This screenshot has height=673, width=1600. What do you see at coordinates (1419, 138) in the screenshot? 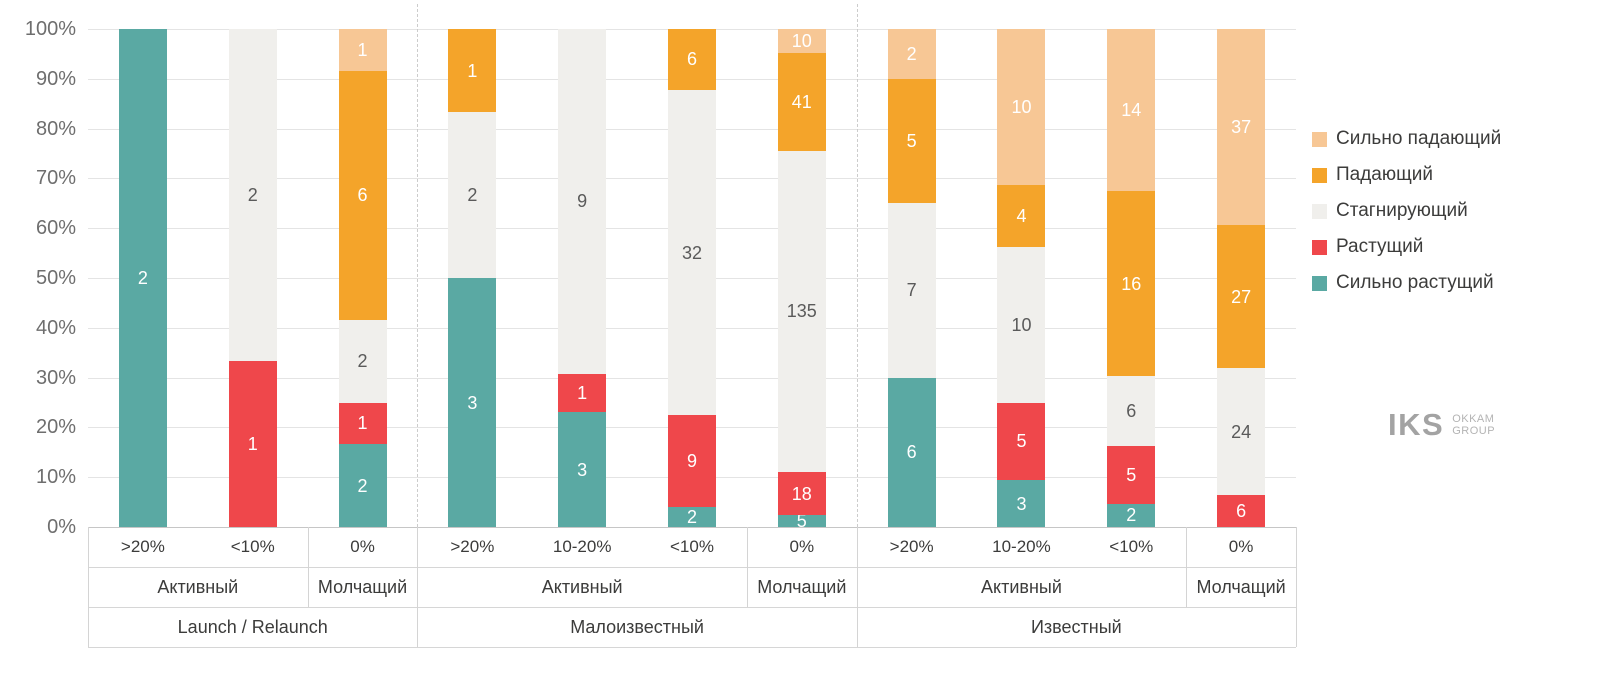
I see `legend-label: Сильно падающий` at bounding box center [1419, 138].